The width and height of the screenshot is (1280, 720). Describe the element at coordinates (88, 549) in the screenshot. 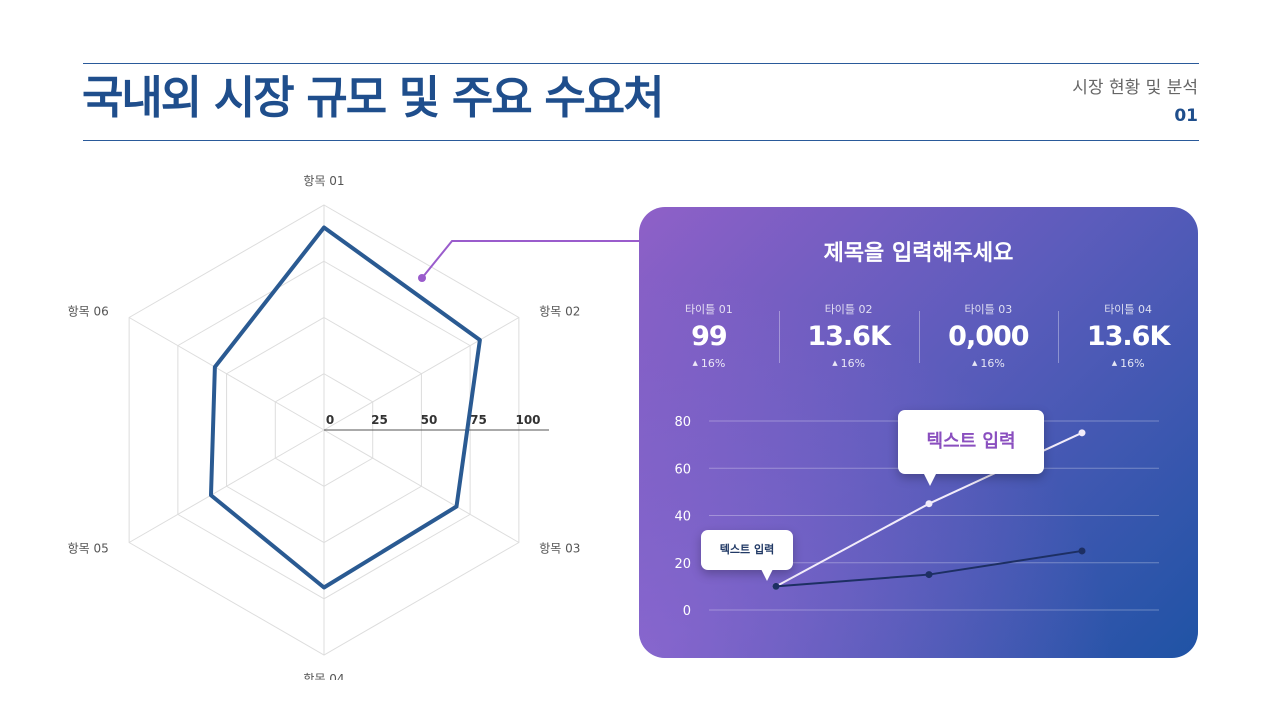

I see `radar-category-label: 항목 05` at that location.